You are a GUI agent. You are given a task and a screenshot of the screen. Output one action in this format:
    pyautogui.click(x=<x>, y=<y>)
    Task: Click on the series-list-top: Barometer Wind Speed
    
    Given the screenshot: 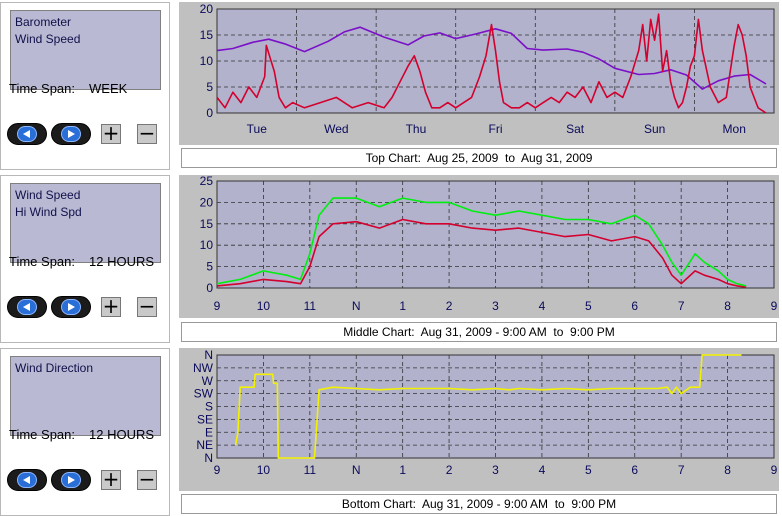 What is the action you would take?
    pyautogui.click(x=85, y=50)
    